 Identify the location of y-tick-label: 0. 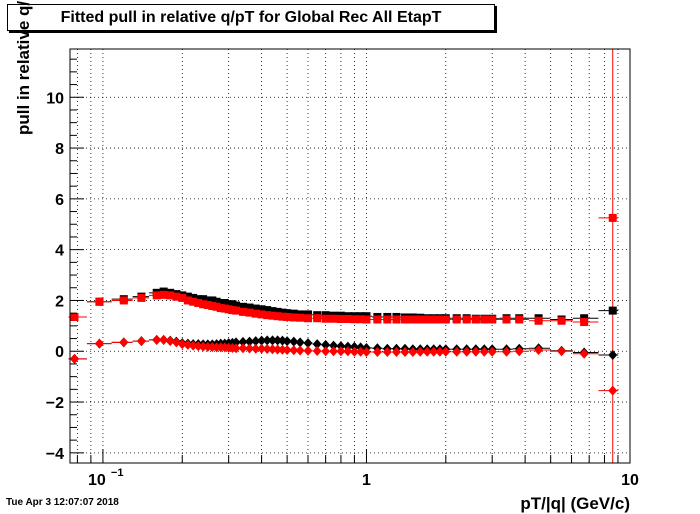
(59, 352).